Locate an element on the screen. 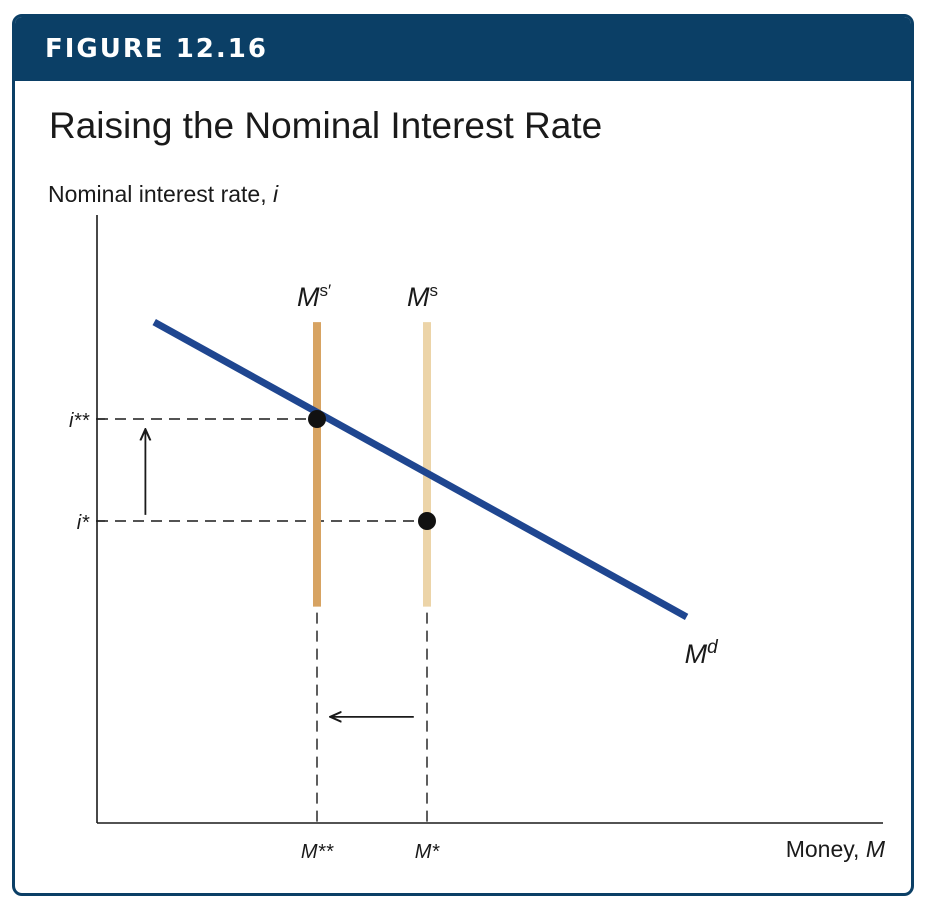 The width and height of the screenshot is (936, 922). demand-label-superscript: d is located at coordinates (713, 647).